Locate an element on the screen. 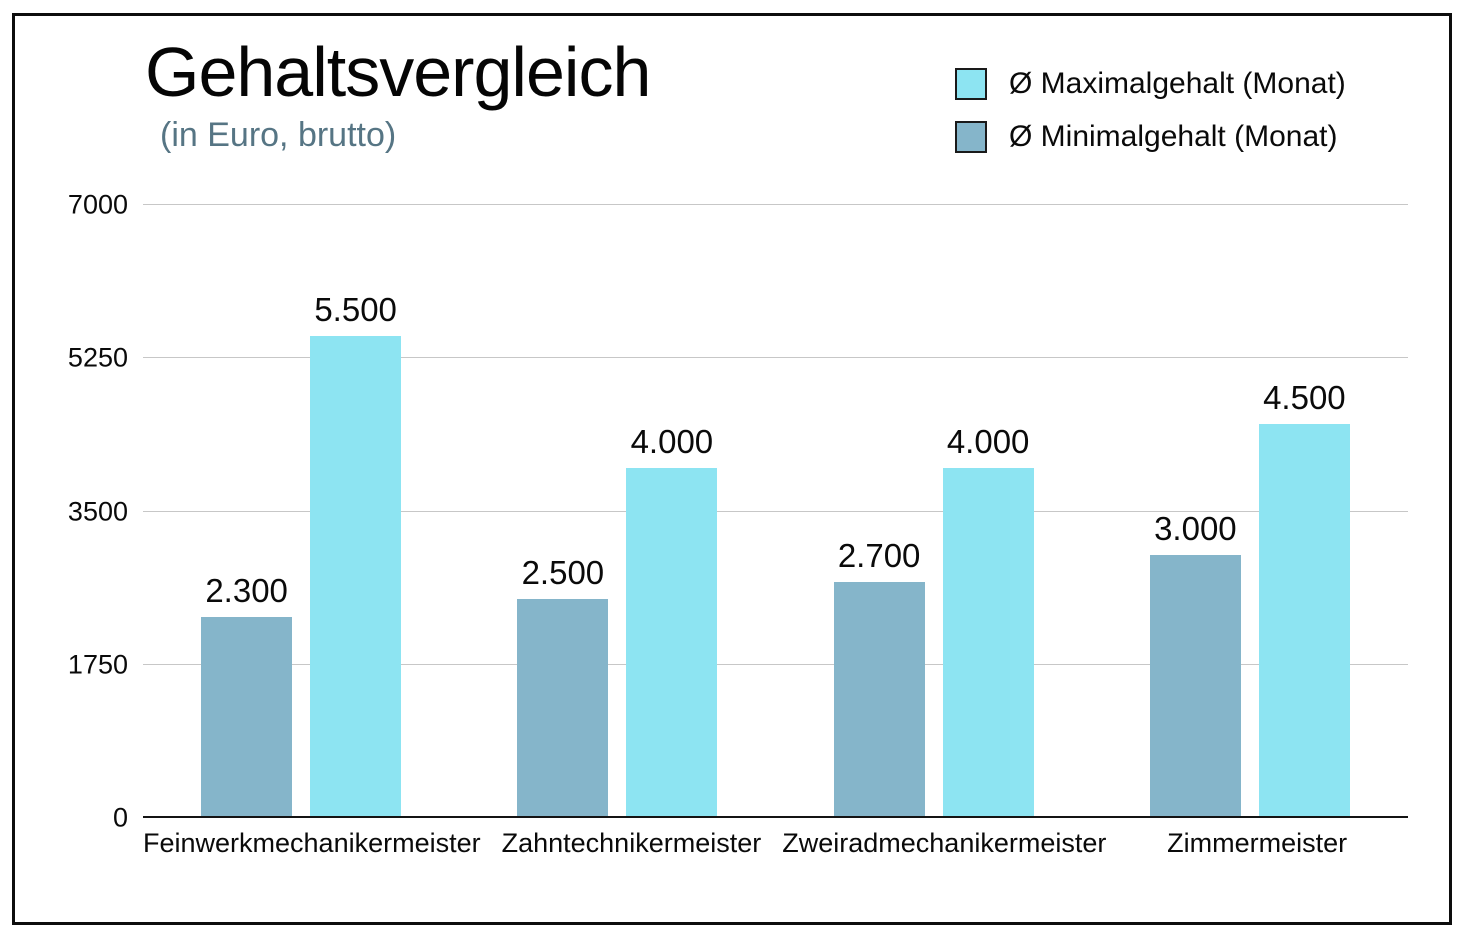 This screenshot has width=1460, height=942. y-tick-label: 3500 is located at coordinates (97, 511).